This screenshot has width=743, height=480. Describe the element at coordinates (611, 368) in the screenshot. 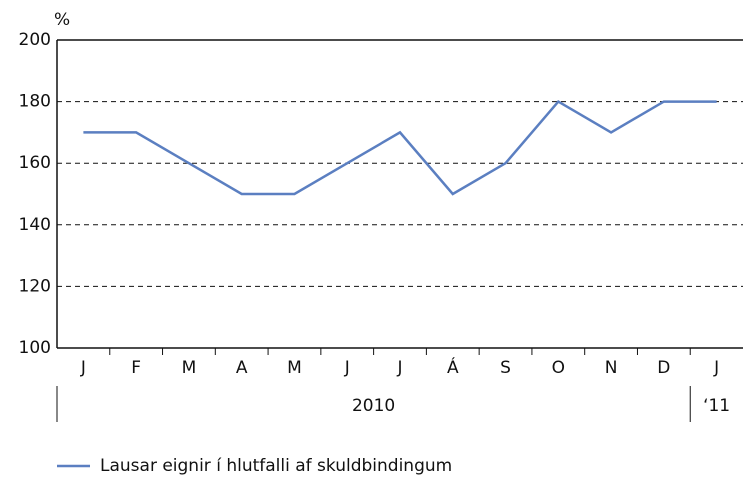

I see `x-tick-label: N` at that location.